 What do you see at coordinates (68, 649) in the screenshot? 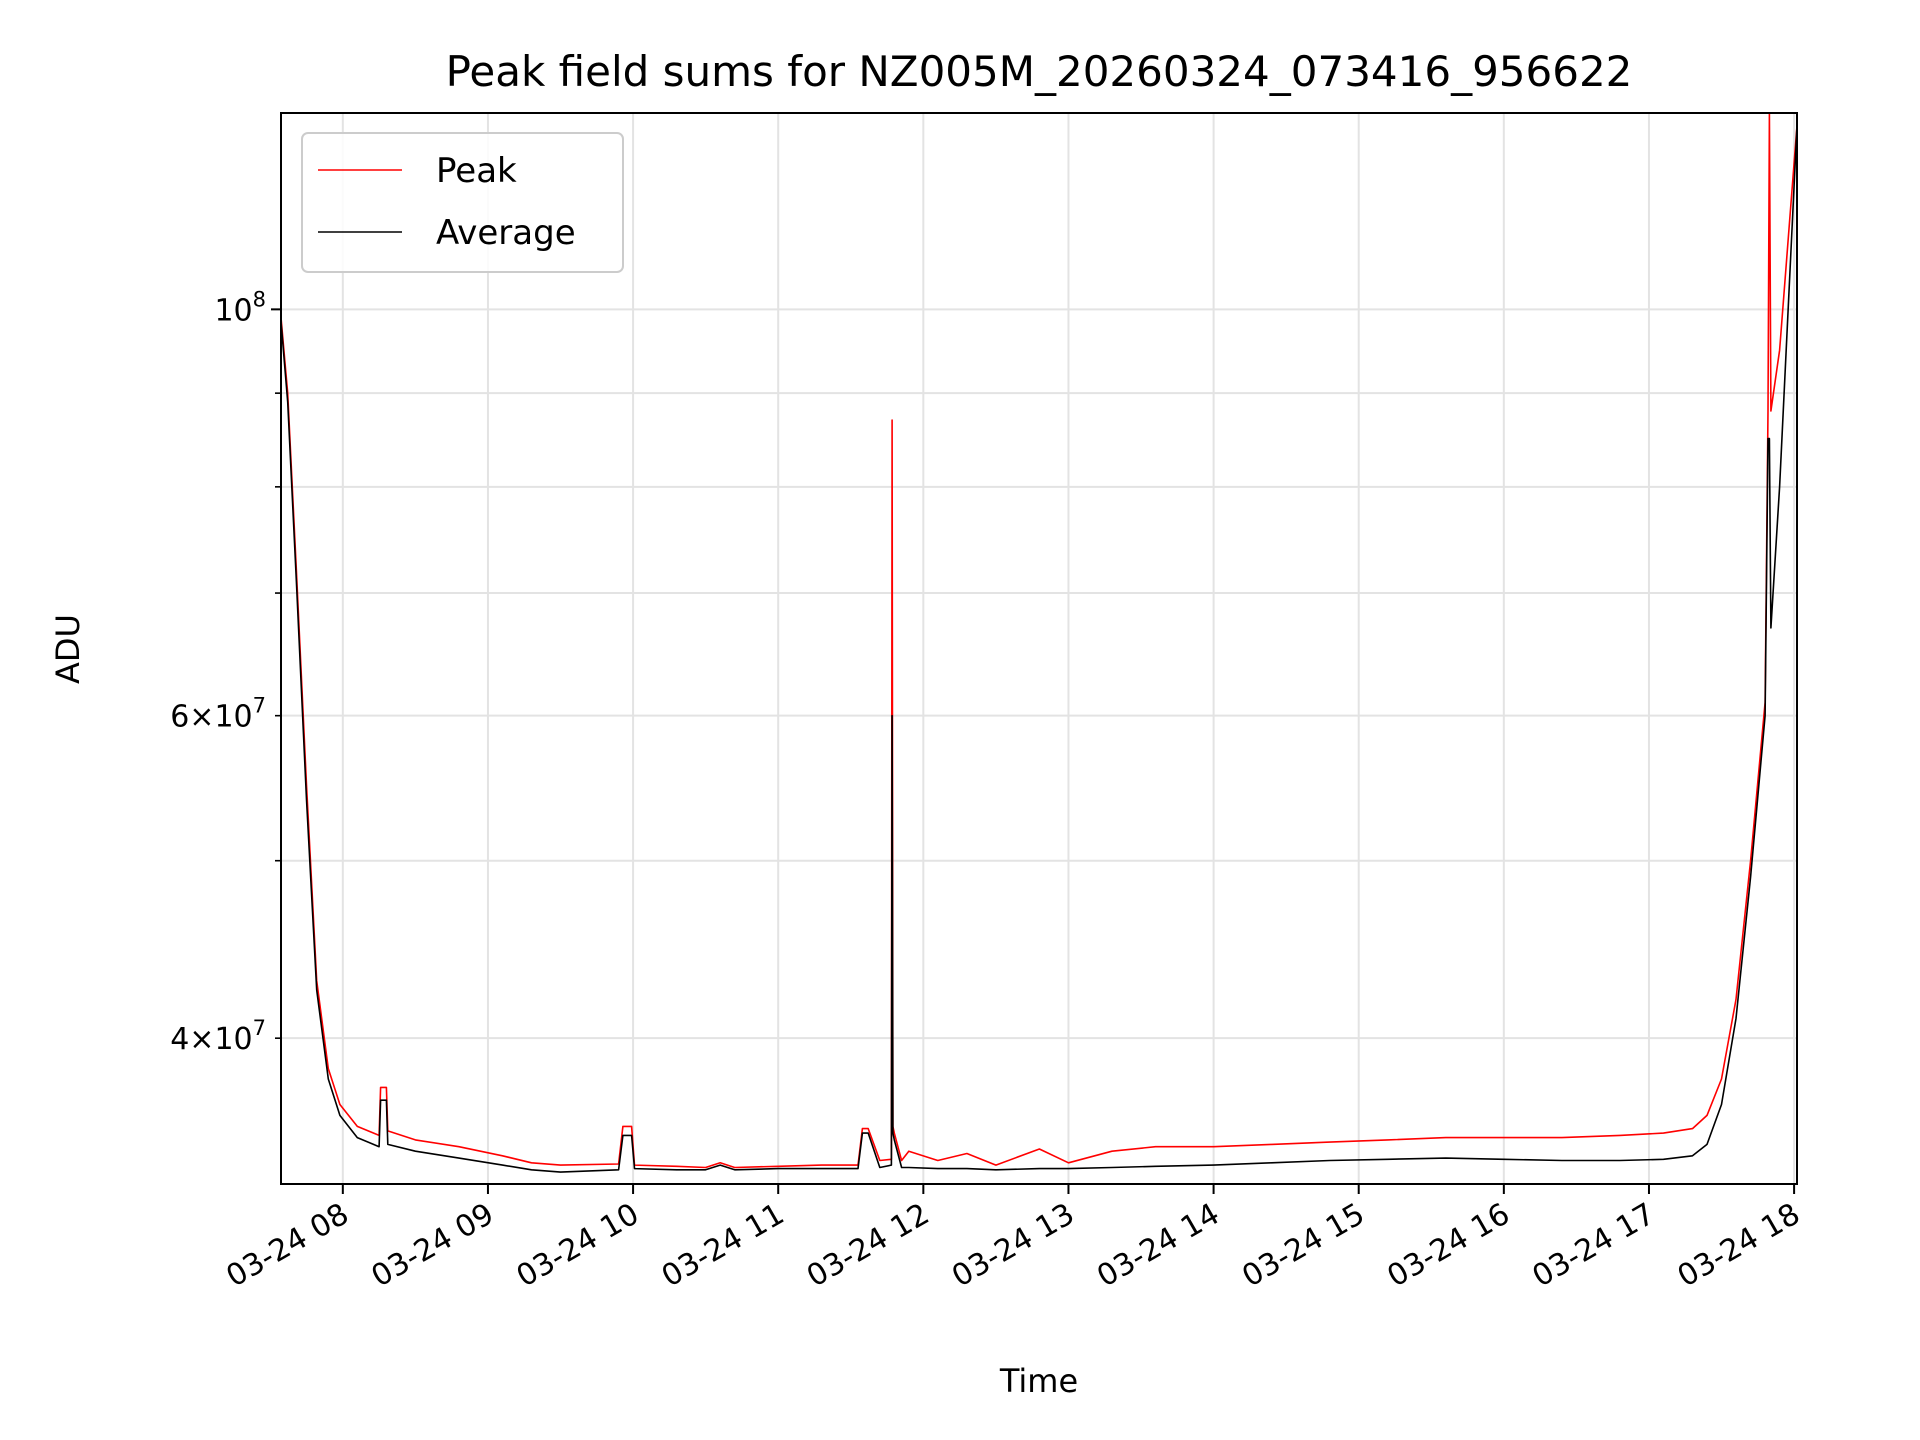
I see `y-axis-title: ADU` at bounding box center [68, 649].